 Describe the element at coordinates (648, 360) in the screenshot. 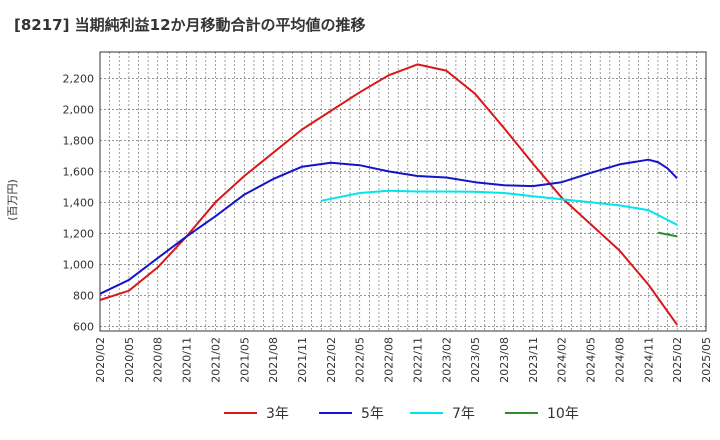

I see `x-tick-label: 2024/11` at that location.